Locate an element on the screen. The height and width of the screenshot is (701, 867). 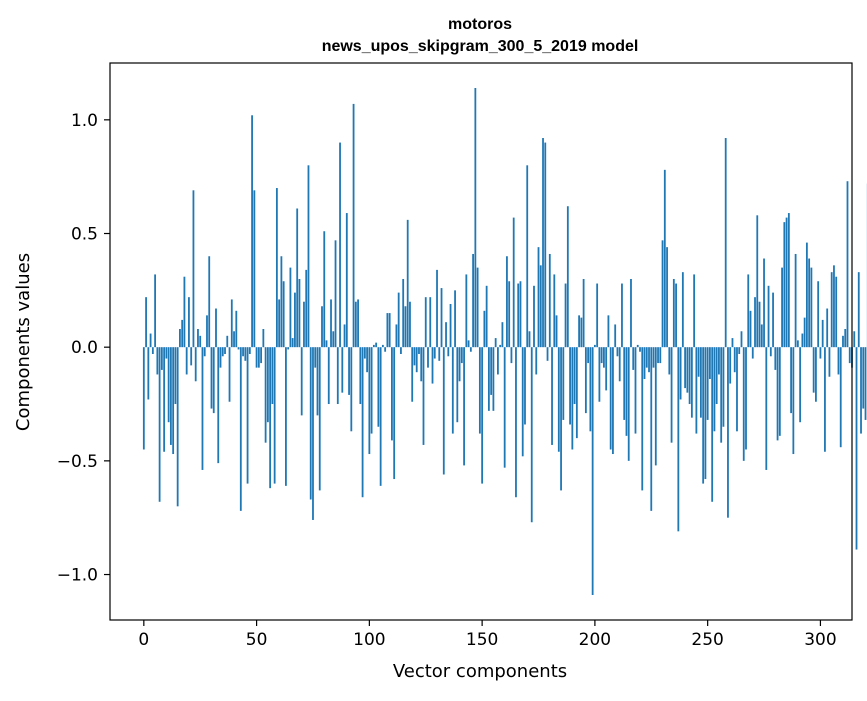
y-tick-label-1: −0.5 is located at coordinates (77, 462).